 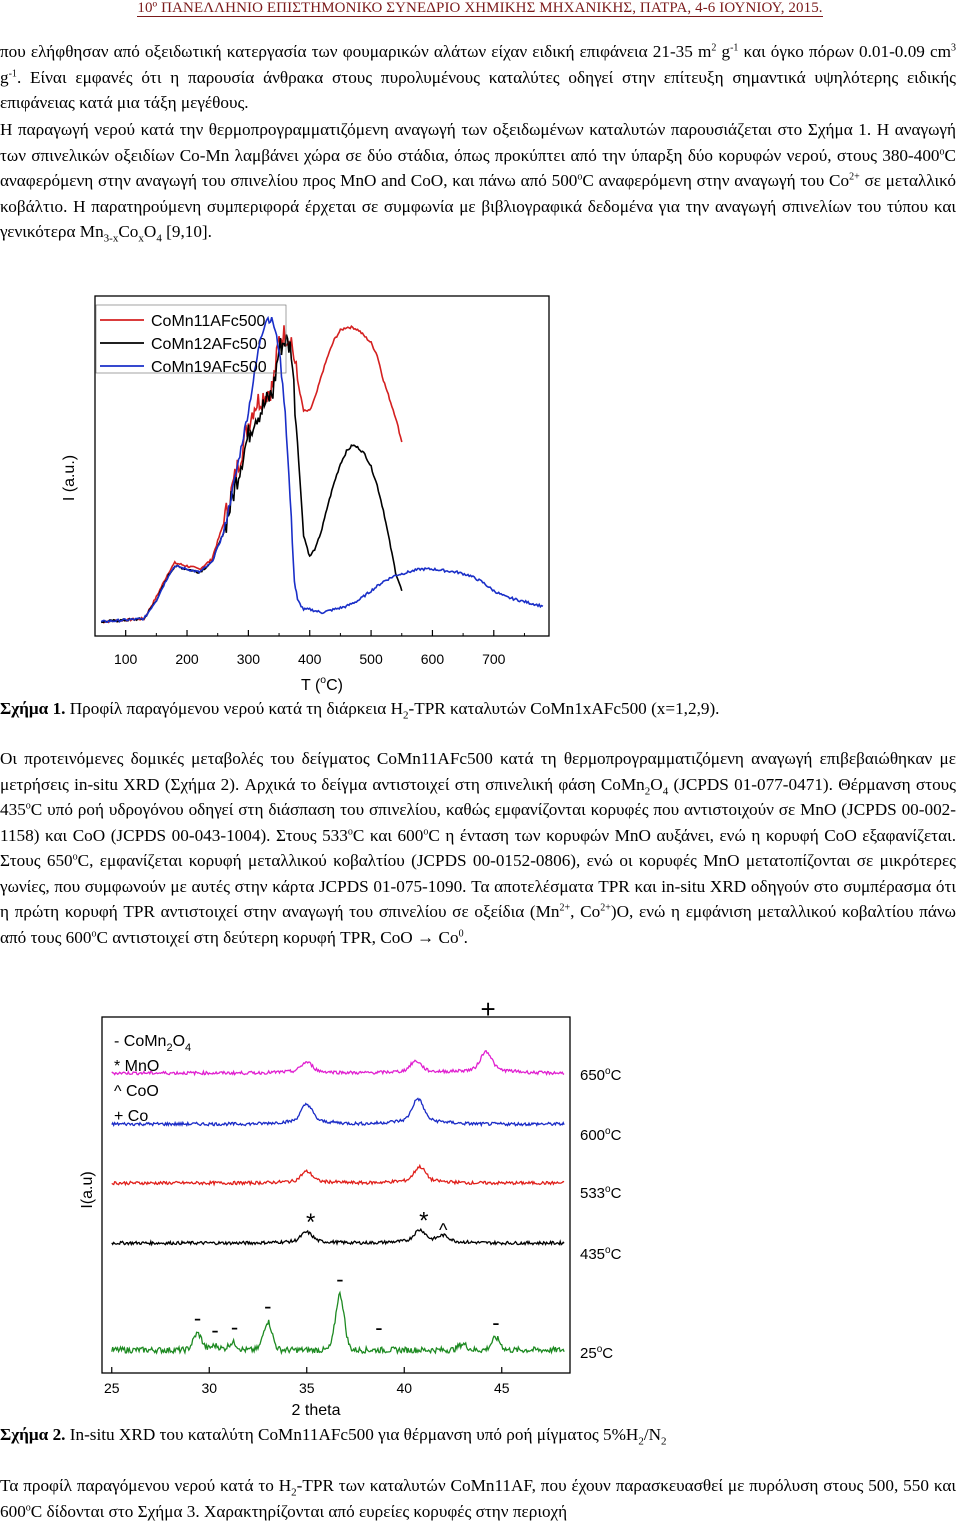 What do you see at coordinates (601, 1075) in the screenshot?
I see `xrd-temperature-label: 650oC` at bounding box center [601, 1075].